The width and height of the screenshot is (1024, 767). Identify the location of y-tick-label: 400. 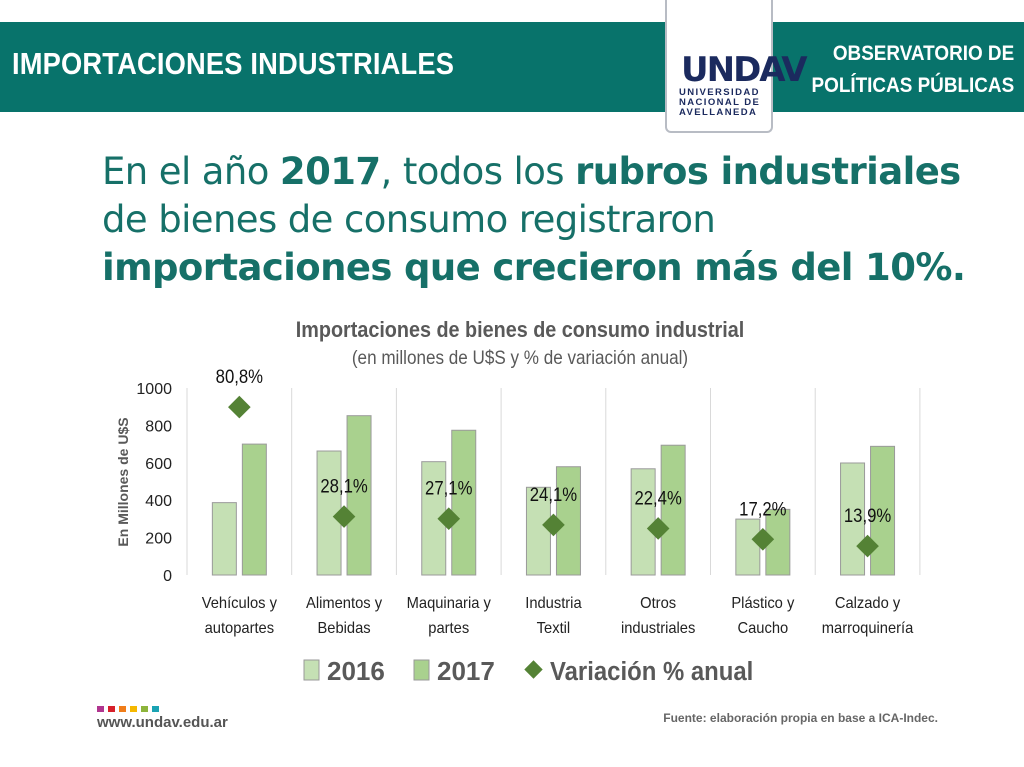
(158, 501).